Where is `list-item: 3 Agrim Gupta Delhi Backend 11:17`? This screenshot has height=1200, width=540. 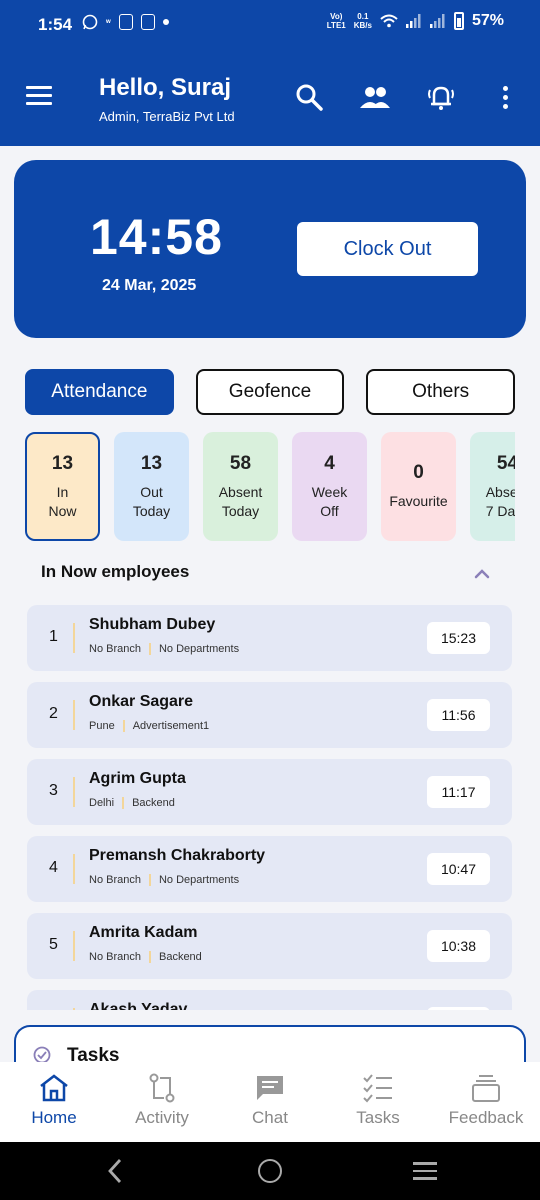 list-item: 3 Agrim Gupta Delhi Backend 11:17 is located at coordinates (269, 792).